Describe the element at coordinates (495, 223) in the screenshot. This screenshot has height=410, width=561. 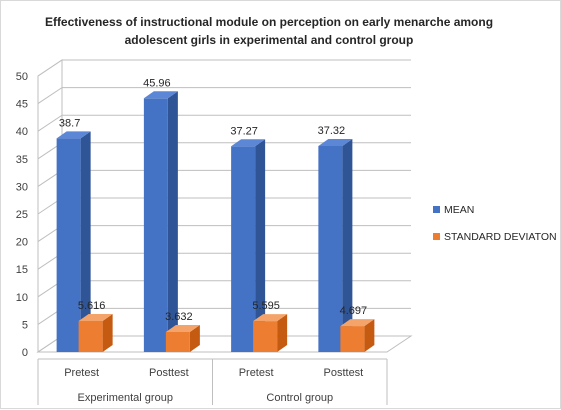
I see `legend: MEAN STANDARD DEVIATON` at that location.